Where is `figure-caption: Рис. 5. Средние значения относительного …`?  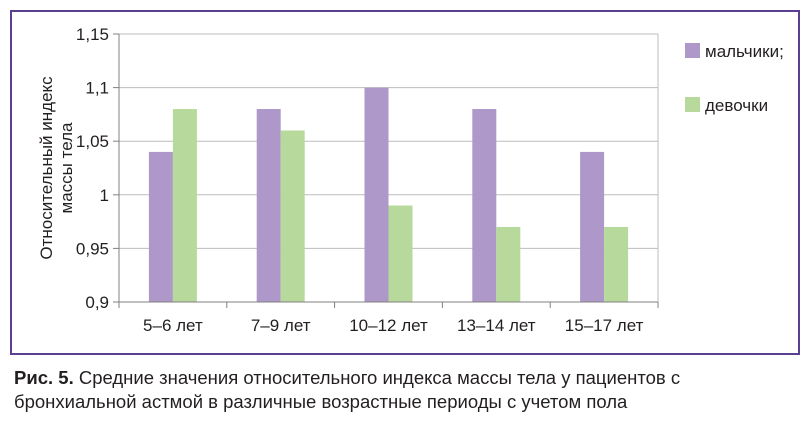
figure-caption: Рис. 5. Средние значения относительного … is located at coordinates (407, 390).